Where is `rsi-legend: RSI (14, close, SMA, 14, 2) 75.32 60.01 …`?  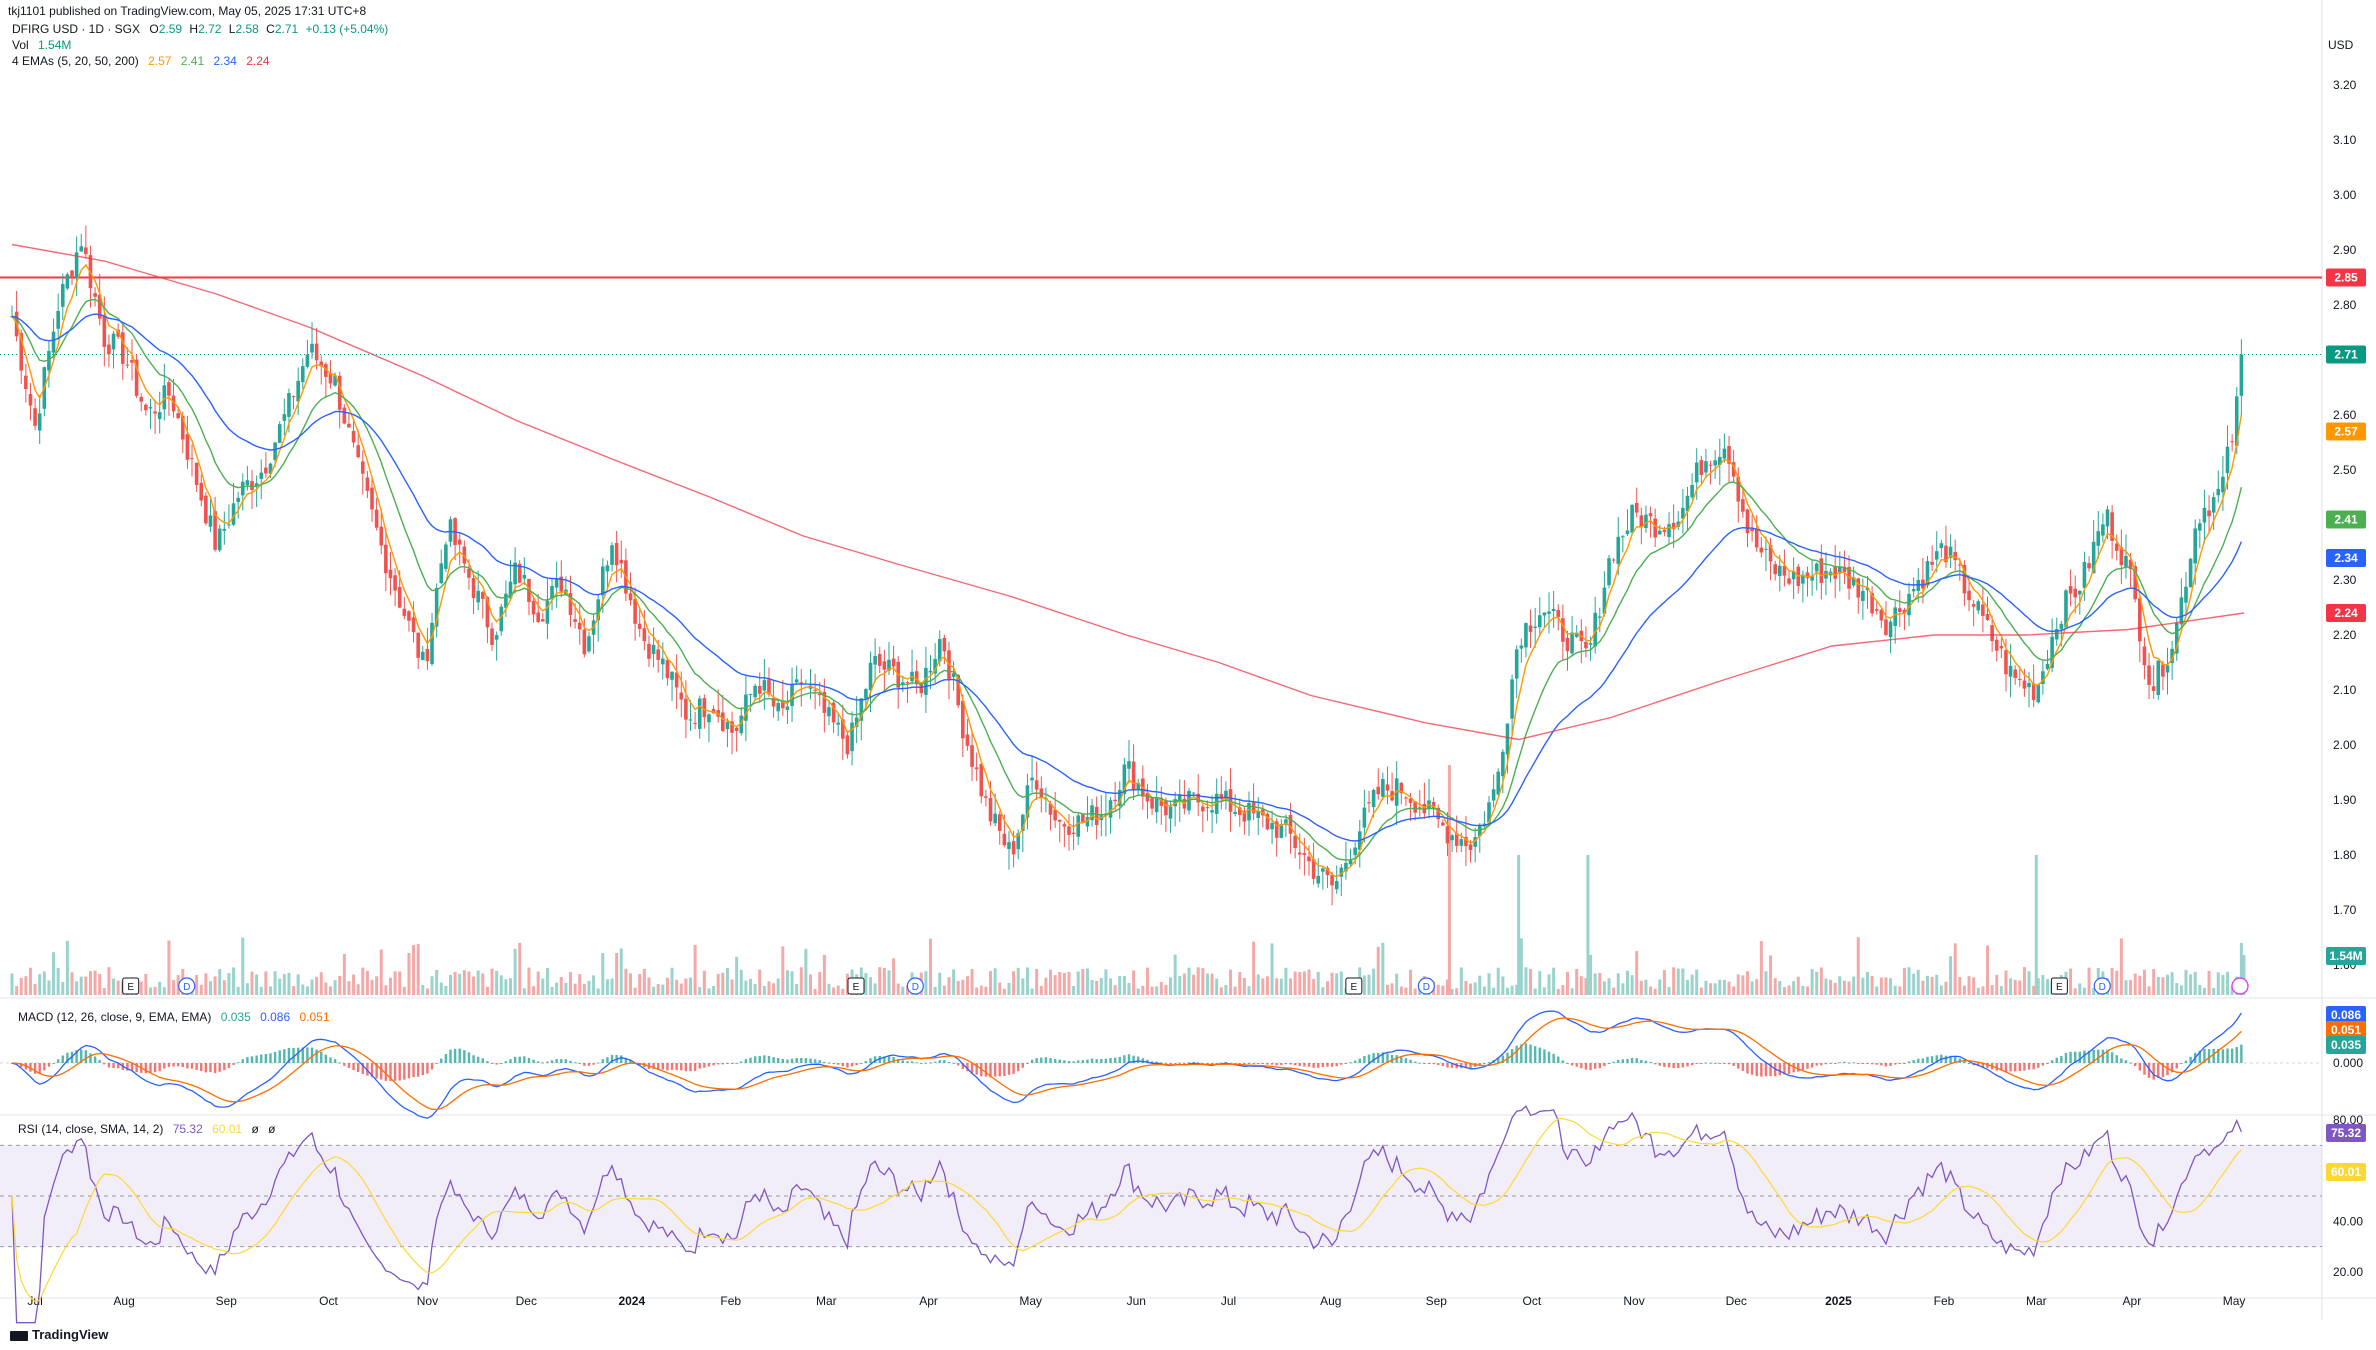 rsi-legend: RSI (14, close, SMA, 14, 2) 75.32 60.01 … is located at coordinates (147, 1129).